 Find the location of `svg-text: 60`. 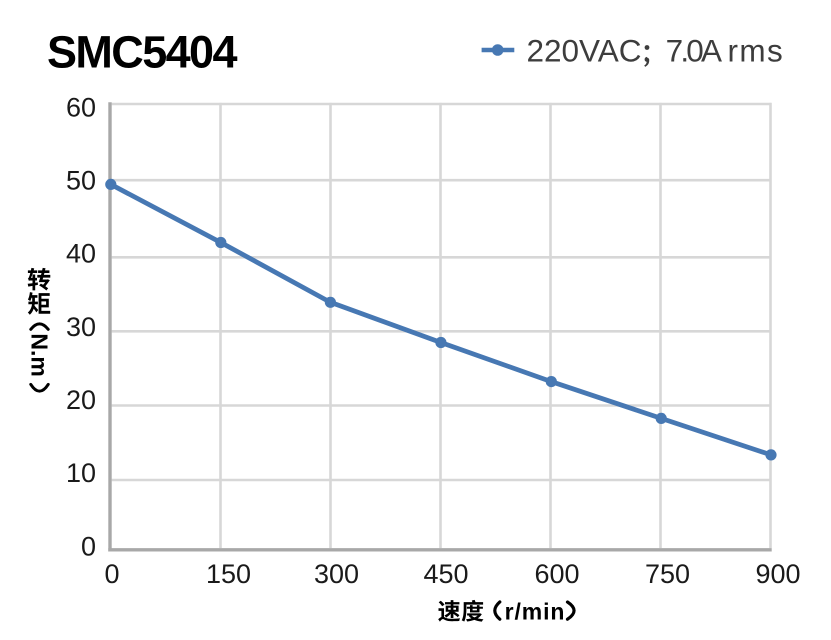

svg-text: 60 is located at coordinates (81, 107).